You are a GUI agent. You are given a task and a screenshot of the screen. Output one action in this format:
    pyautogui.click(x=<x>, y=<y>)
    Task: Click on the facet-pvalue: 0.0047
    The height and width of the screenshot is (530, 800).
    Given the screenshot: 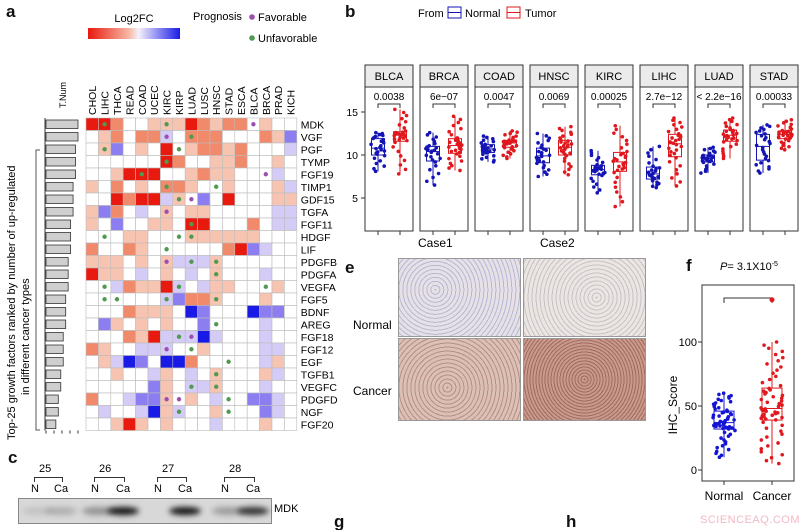 What is the action you would take?
    pyautogui.click(x=499, y=97)
    